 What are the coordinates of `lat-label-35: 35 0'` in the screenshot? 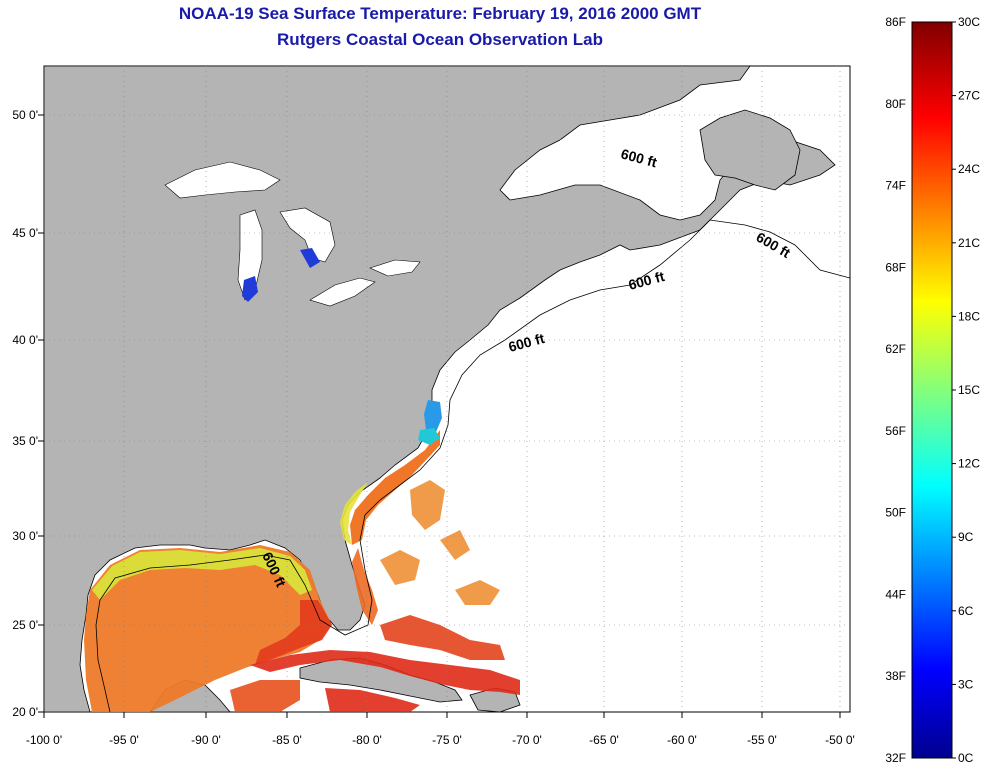 It's located at (25, 441).